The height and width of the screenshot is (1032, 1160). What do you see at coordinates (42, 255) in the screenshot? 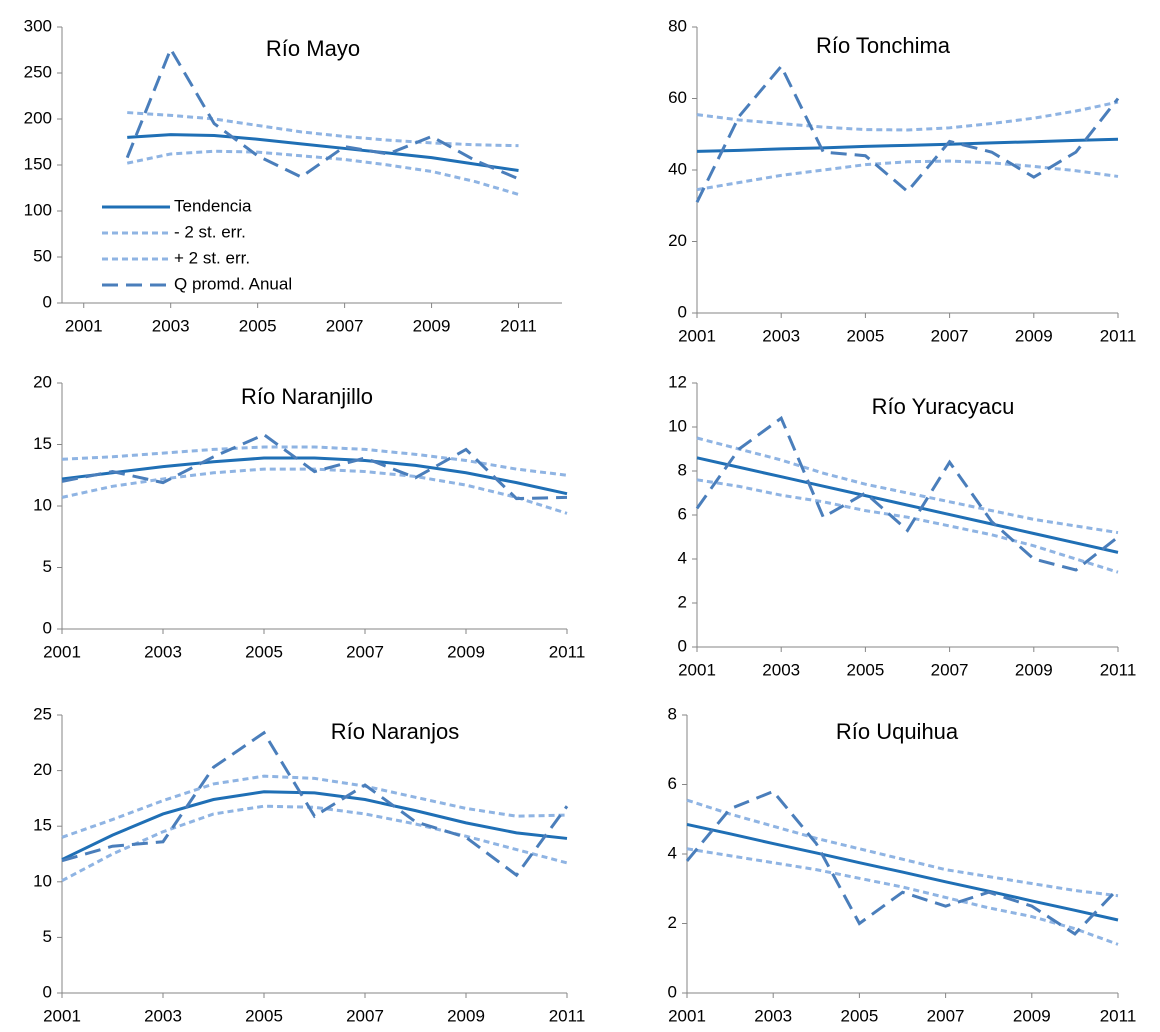
I see `y-tick-label: 50` at bounding box center [42, 255].